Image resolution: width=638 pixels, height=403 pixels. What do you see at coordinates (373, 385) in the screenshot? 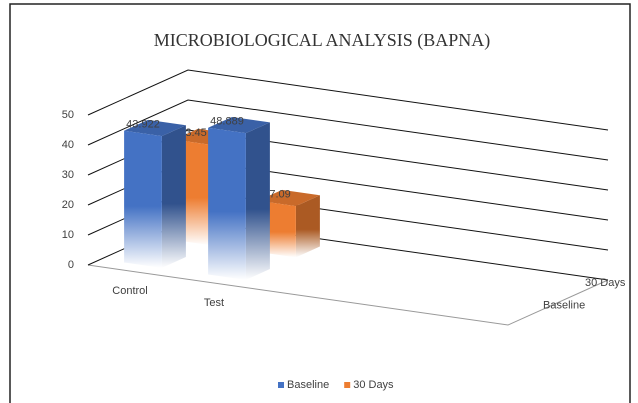
I see `legend-label: 30 Days` at bounding box center [373, 385].